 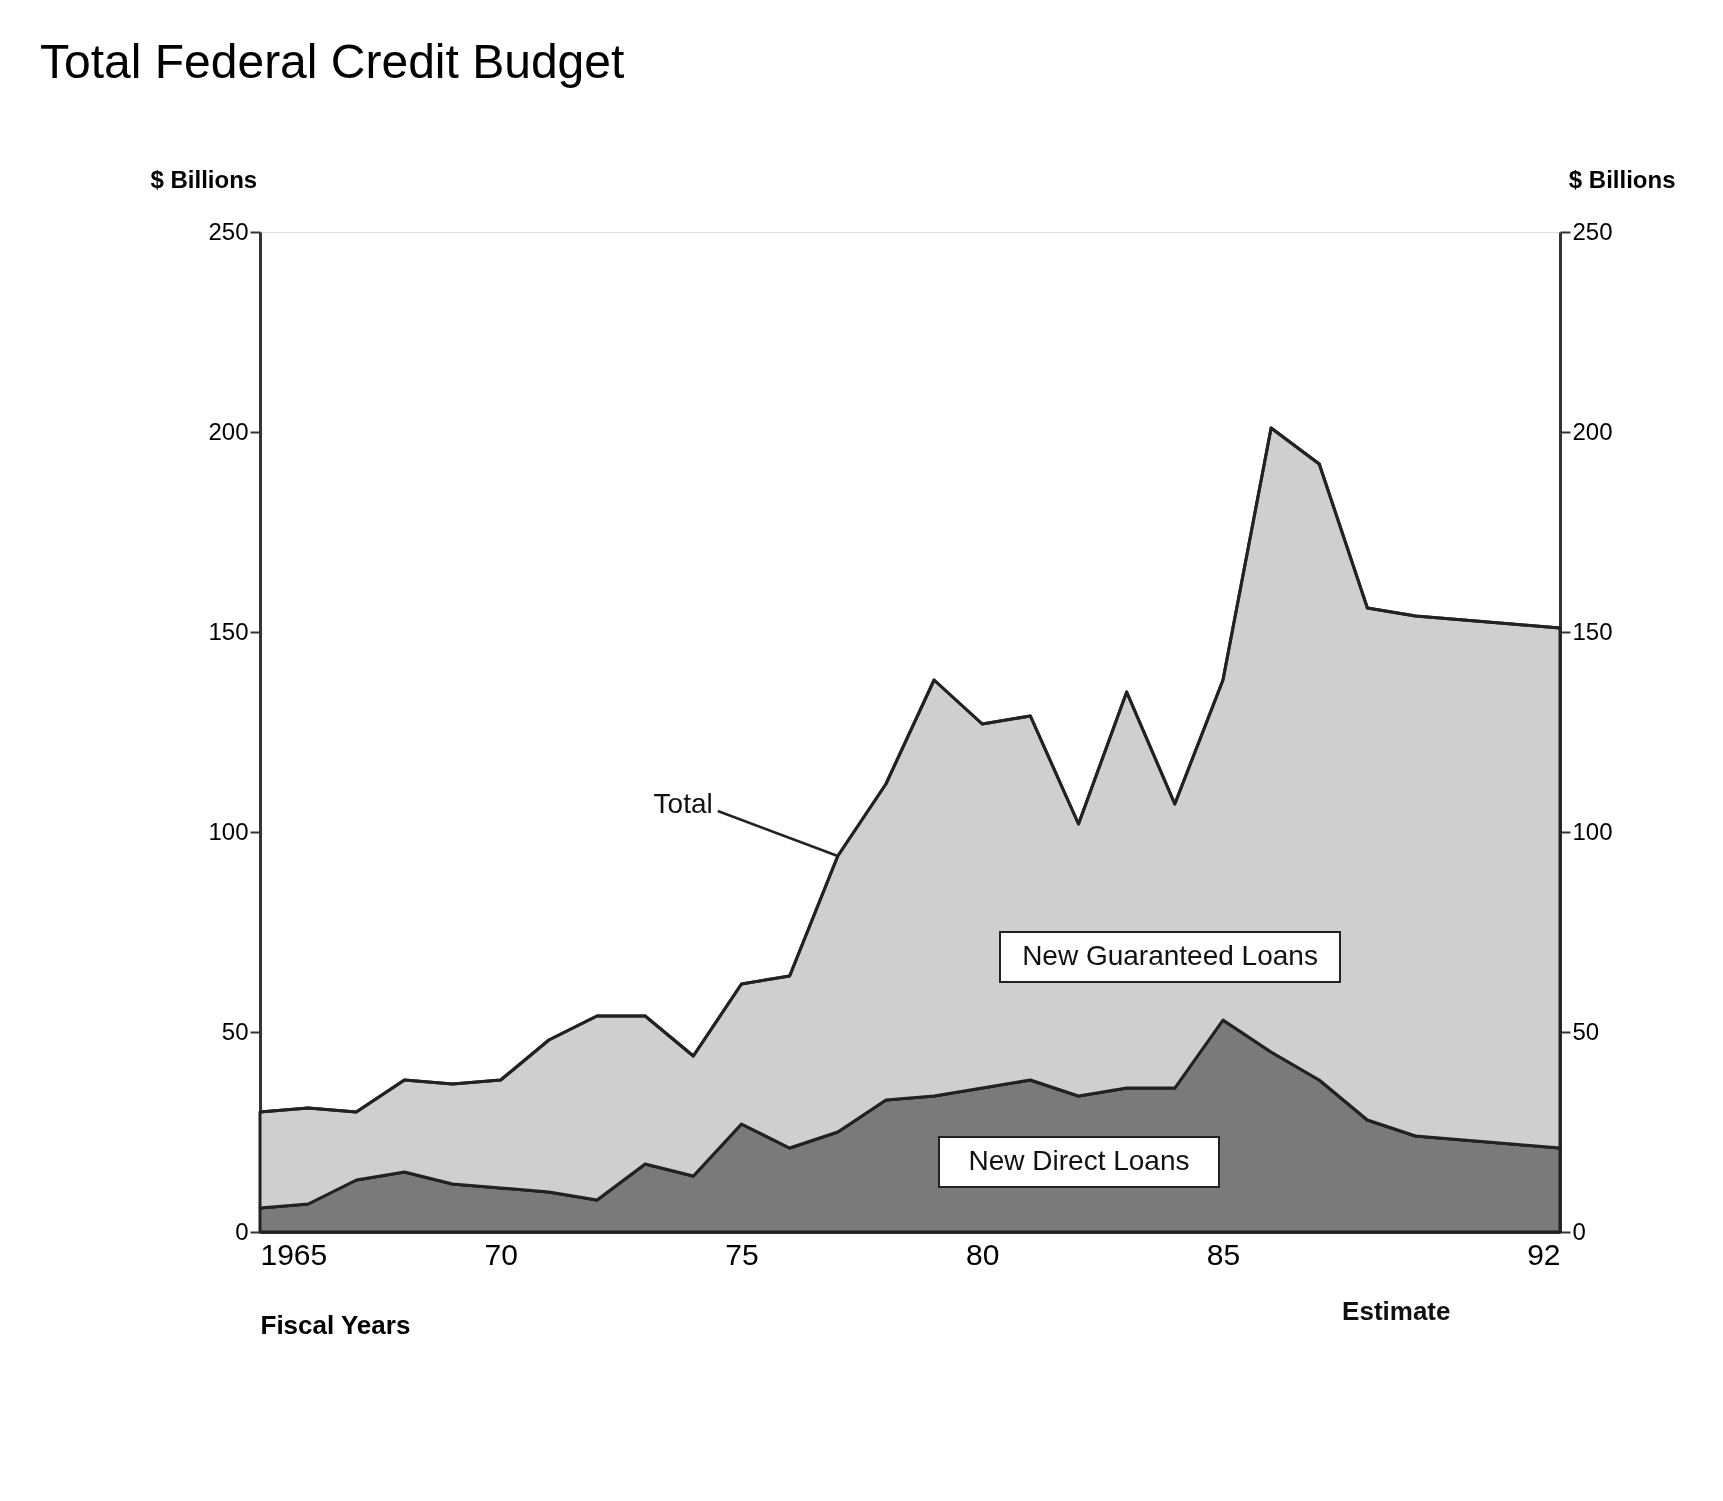 I want to click on x-axis-title: Fiscal Years, so click(x=335, y=1324).